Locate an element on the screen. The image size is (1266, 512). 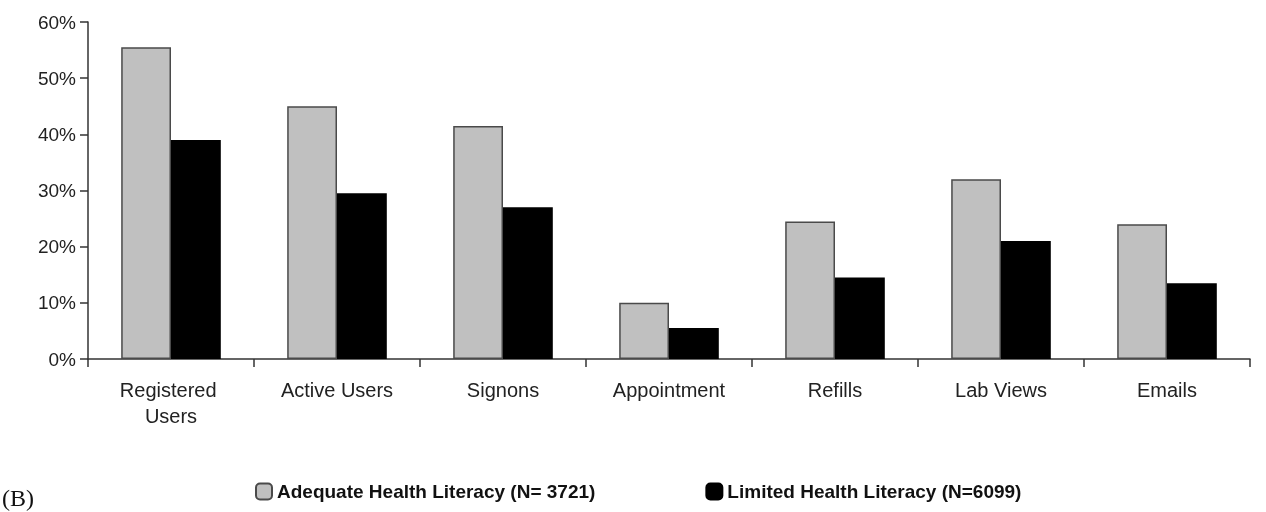
legend-label: Limited Health Literacy (N=6099) is located at coordinates (874, 491).